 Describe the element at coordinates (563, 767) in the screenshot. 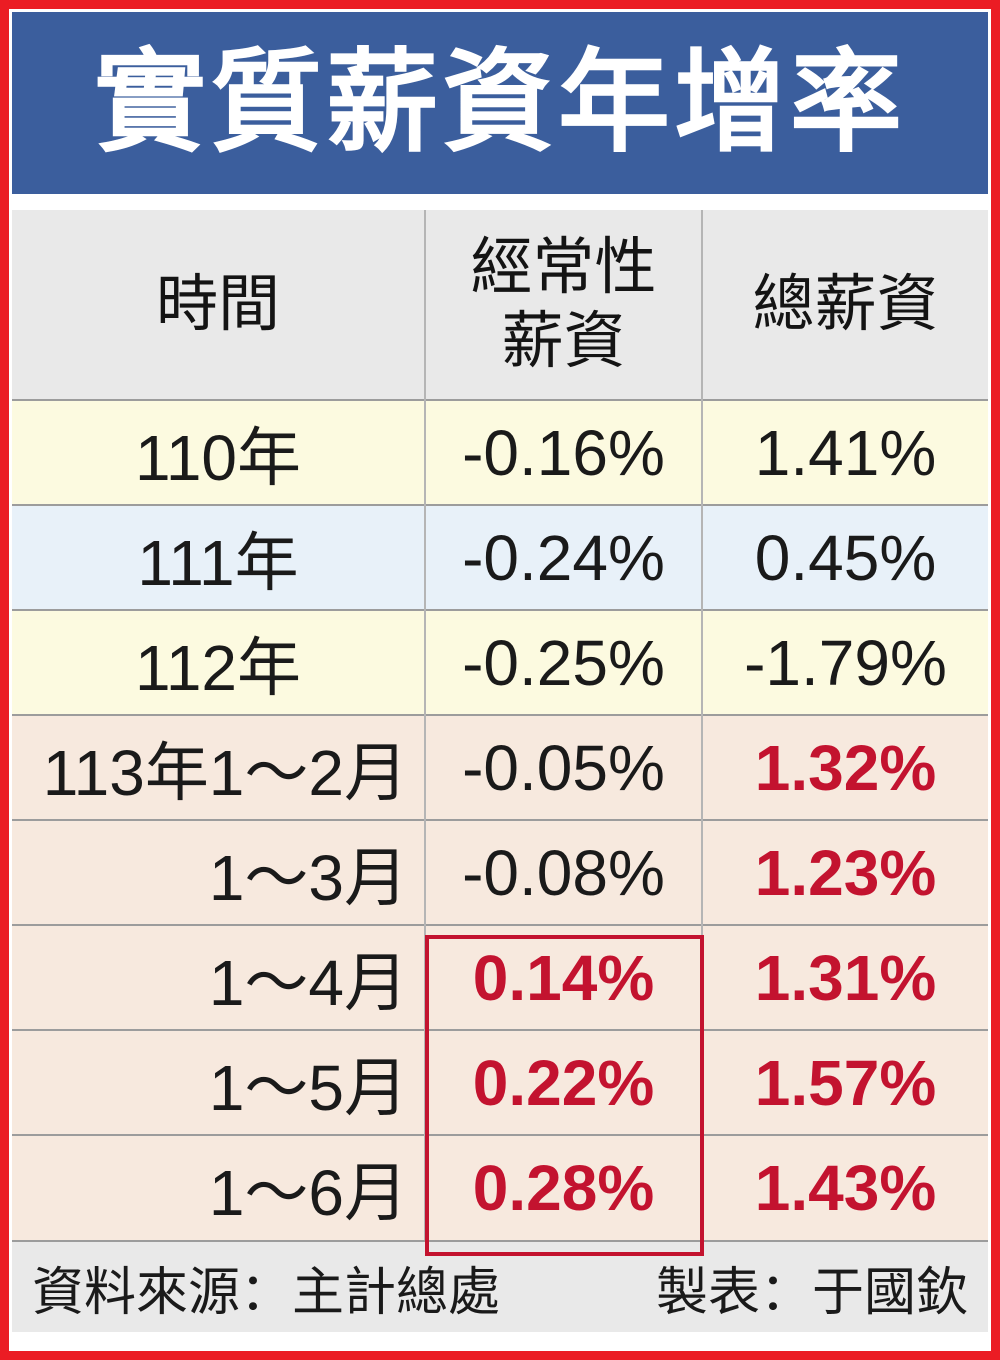

I see `cell-regular-salary: -0.05%` at that location.